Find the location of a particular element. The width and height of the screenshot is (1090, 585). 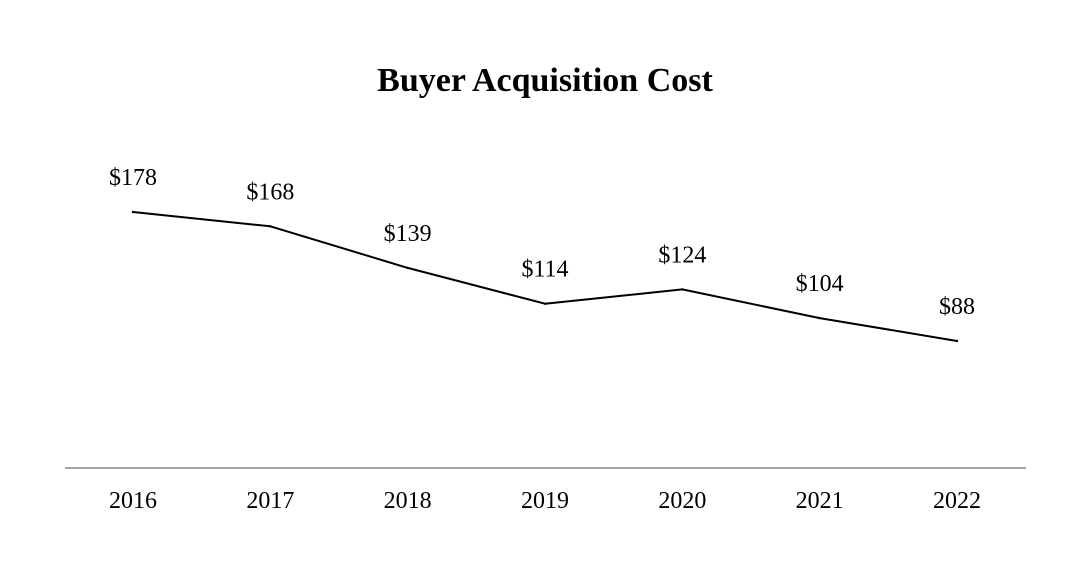

data-label: $88 is located at coordinates (957, 307).